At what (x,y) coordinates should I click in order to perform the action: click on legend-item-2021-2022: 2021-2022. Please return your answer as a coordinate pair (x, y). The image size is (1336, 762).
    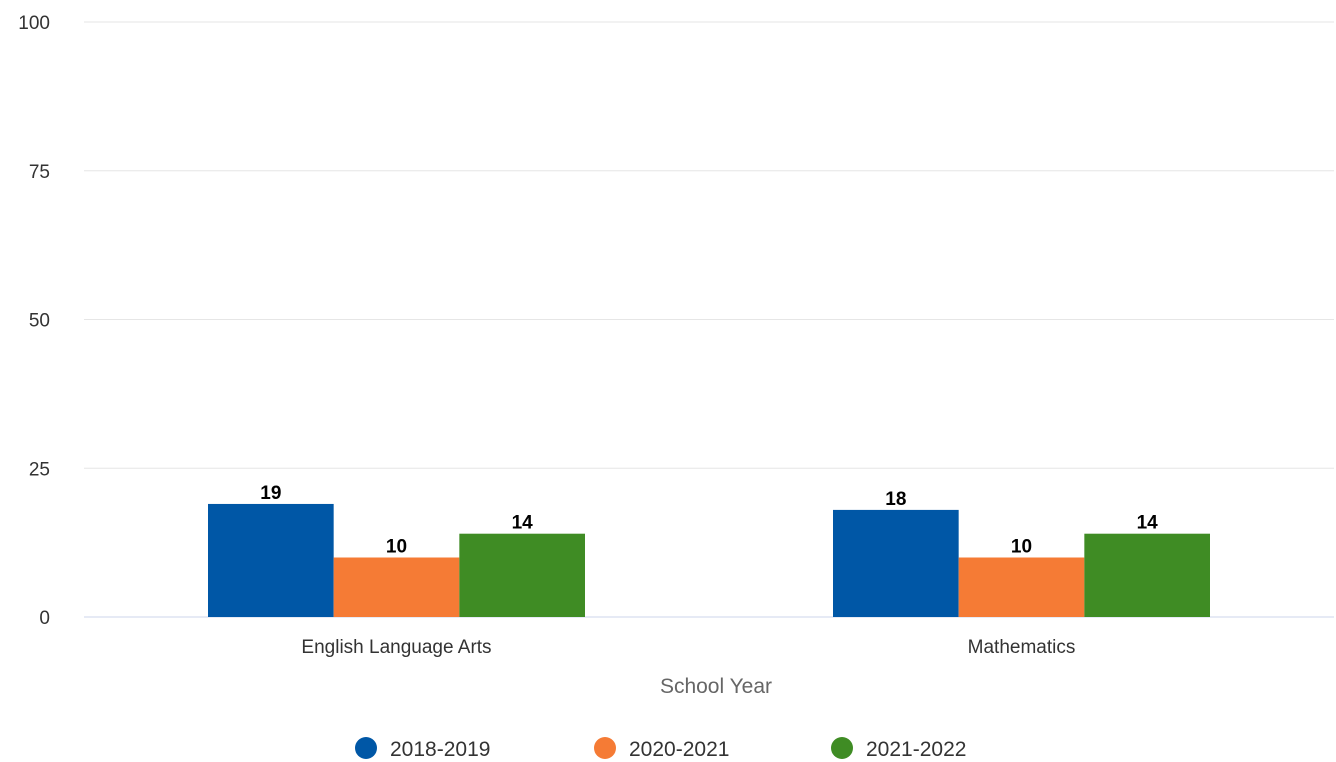
    Looking at the image, I should click on (898, 749).